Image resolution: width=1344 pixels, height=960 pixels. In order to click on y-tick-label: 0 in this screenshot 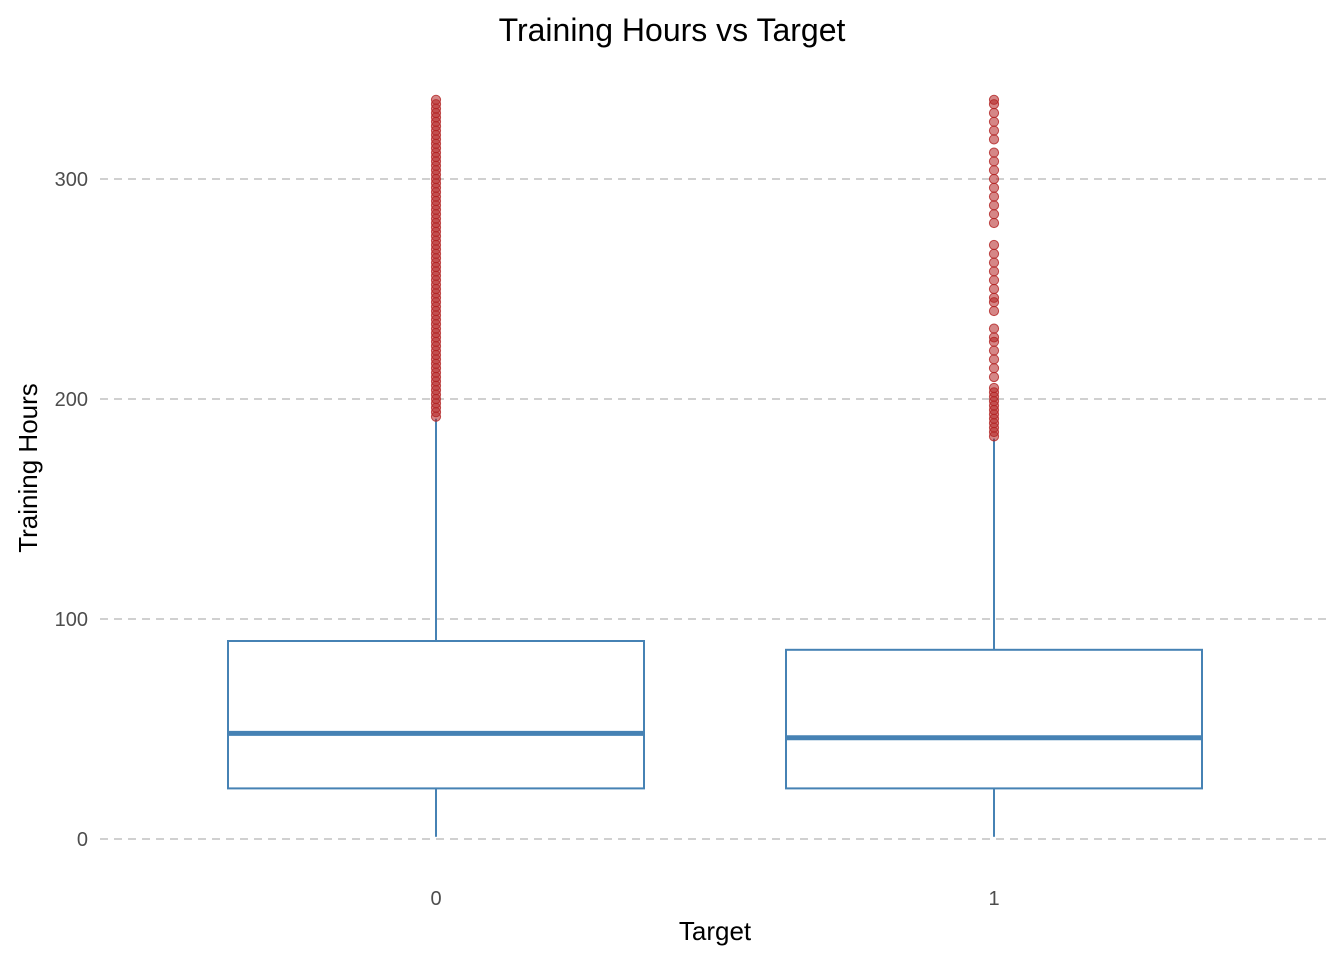, I will do `click(82, 840)`.